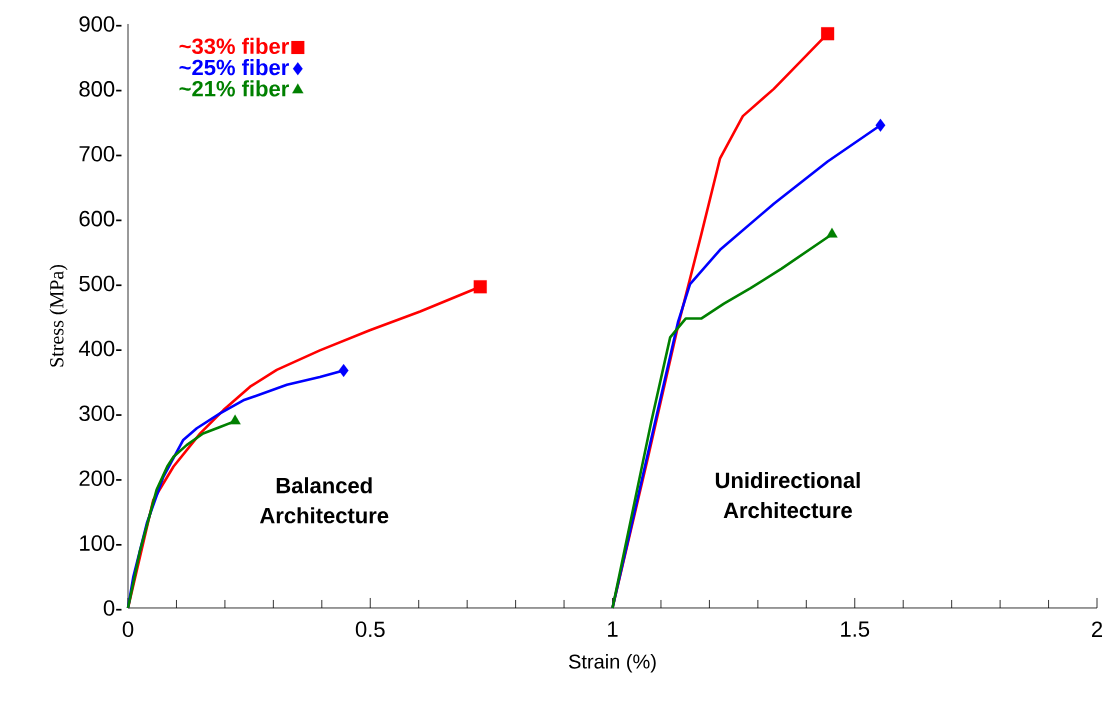 This screenshot has height=710, width=1117. Describe the element at coordinates (100, 478) in the screenshot. I see `y-tick-label: 200-` at that location.